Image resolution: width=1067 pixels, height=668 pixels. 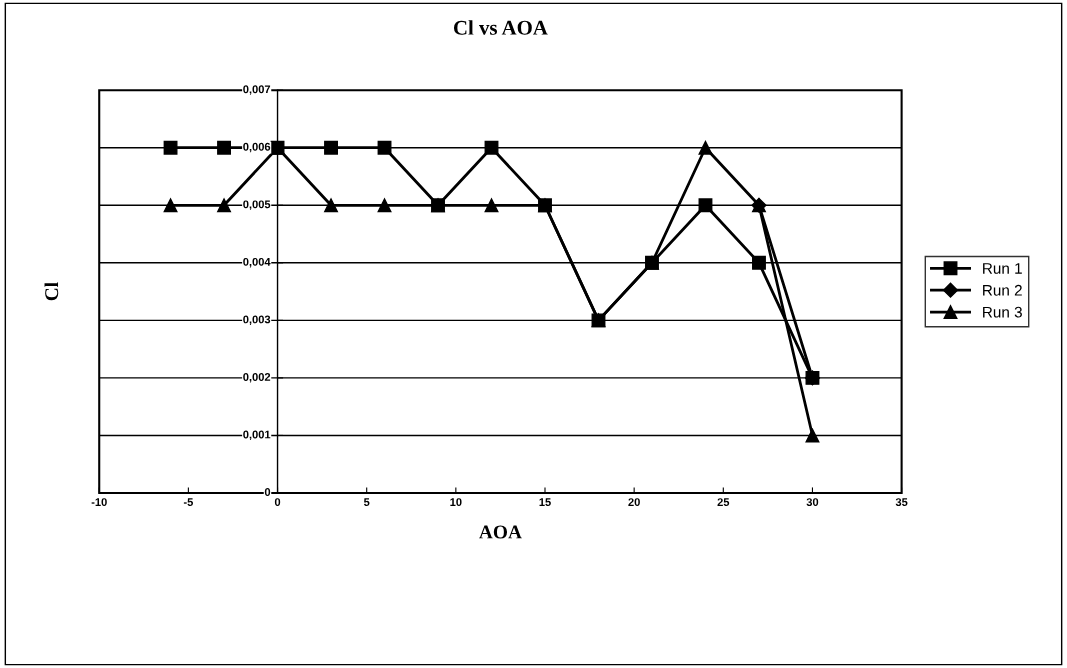 What do you see at coordinates (456, 502) in the screenshot?
I see `x-tick-label: 10` at bounding box center [456, 502].